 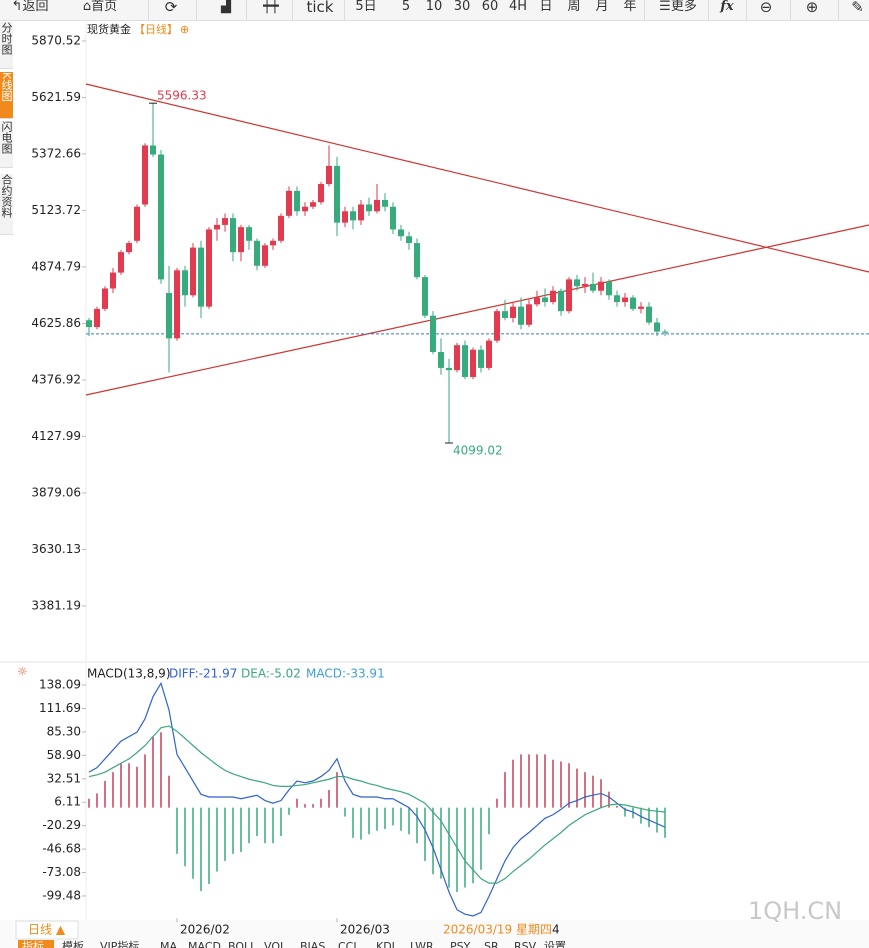 I want to click on tab: RSV, so click(x=525, y=944).